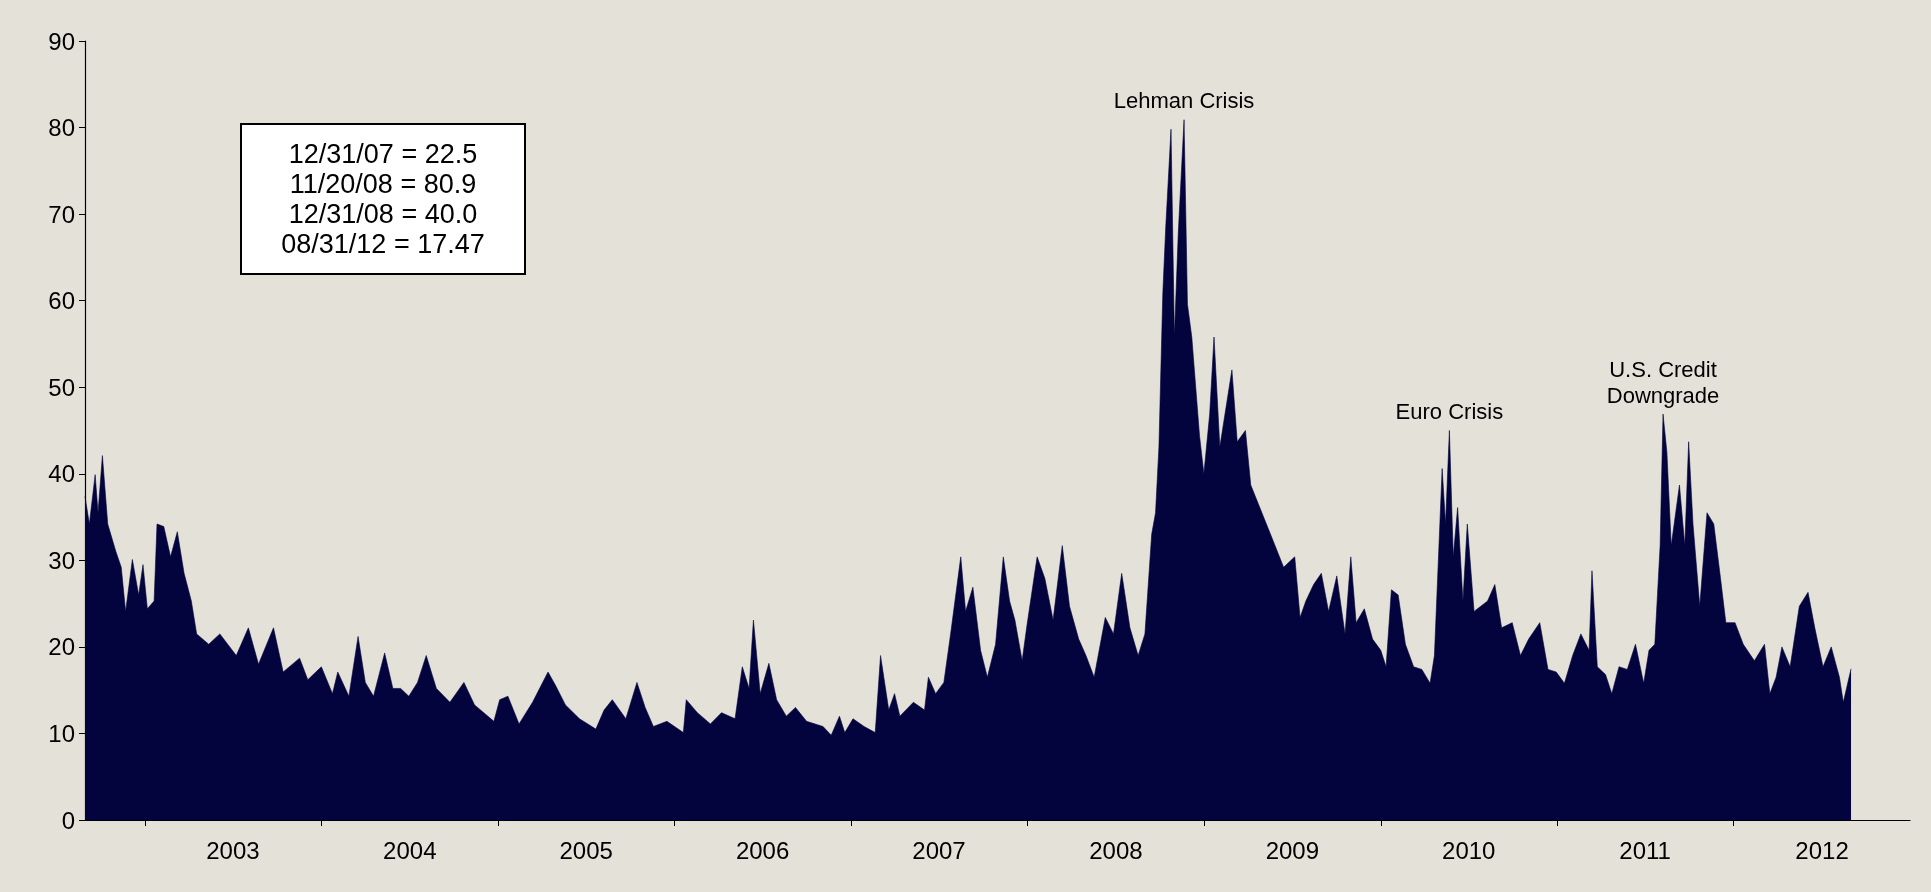  Describe the element at coordinates (1292, 850) in the screenshot. I see `x-tick-label: 2009` at that location.